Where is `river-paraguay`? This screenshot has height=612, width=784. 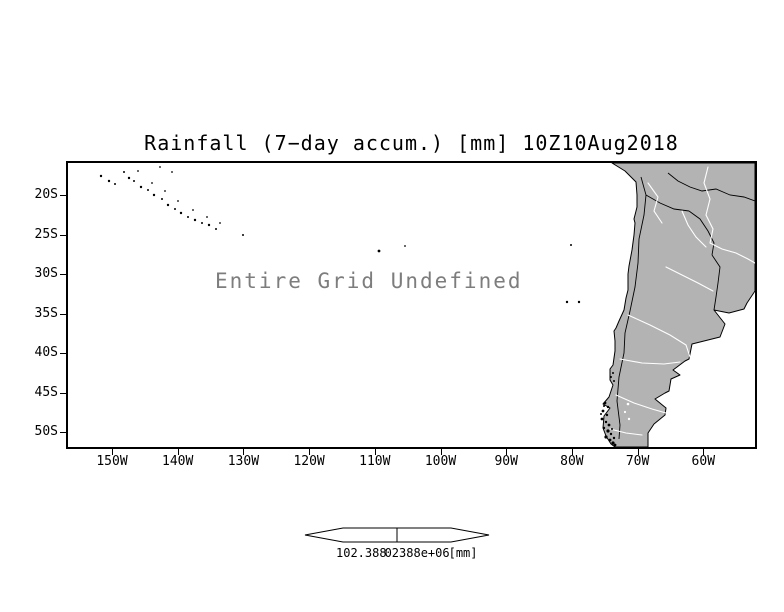
river-paraguay is located at coordinates (708, 205).